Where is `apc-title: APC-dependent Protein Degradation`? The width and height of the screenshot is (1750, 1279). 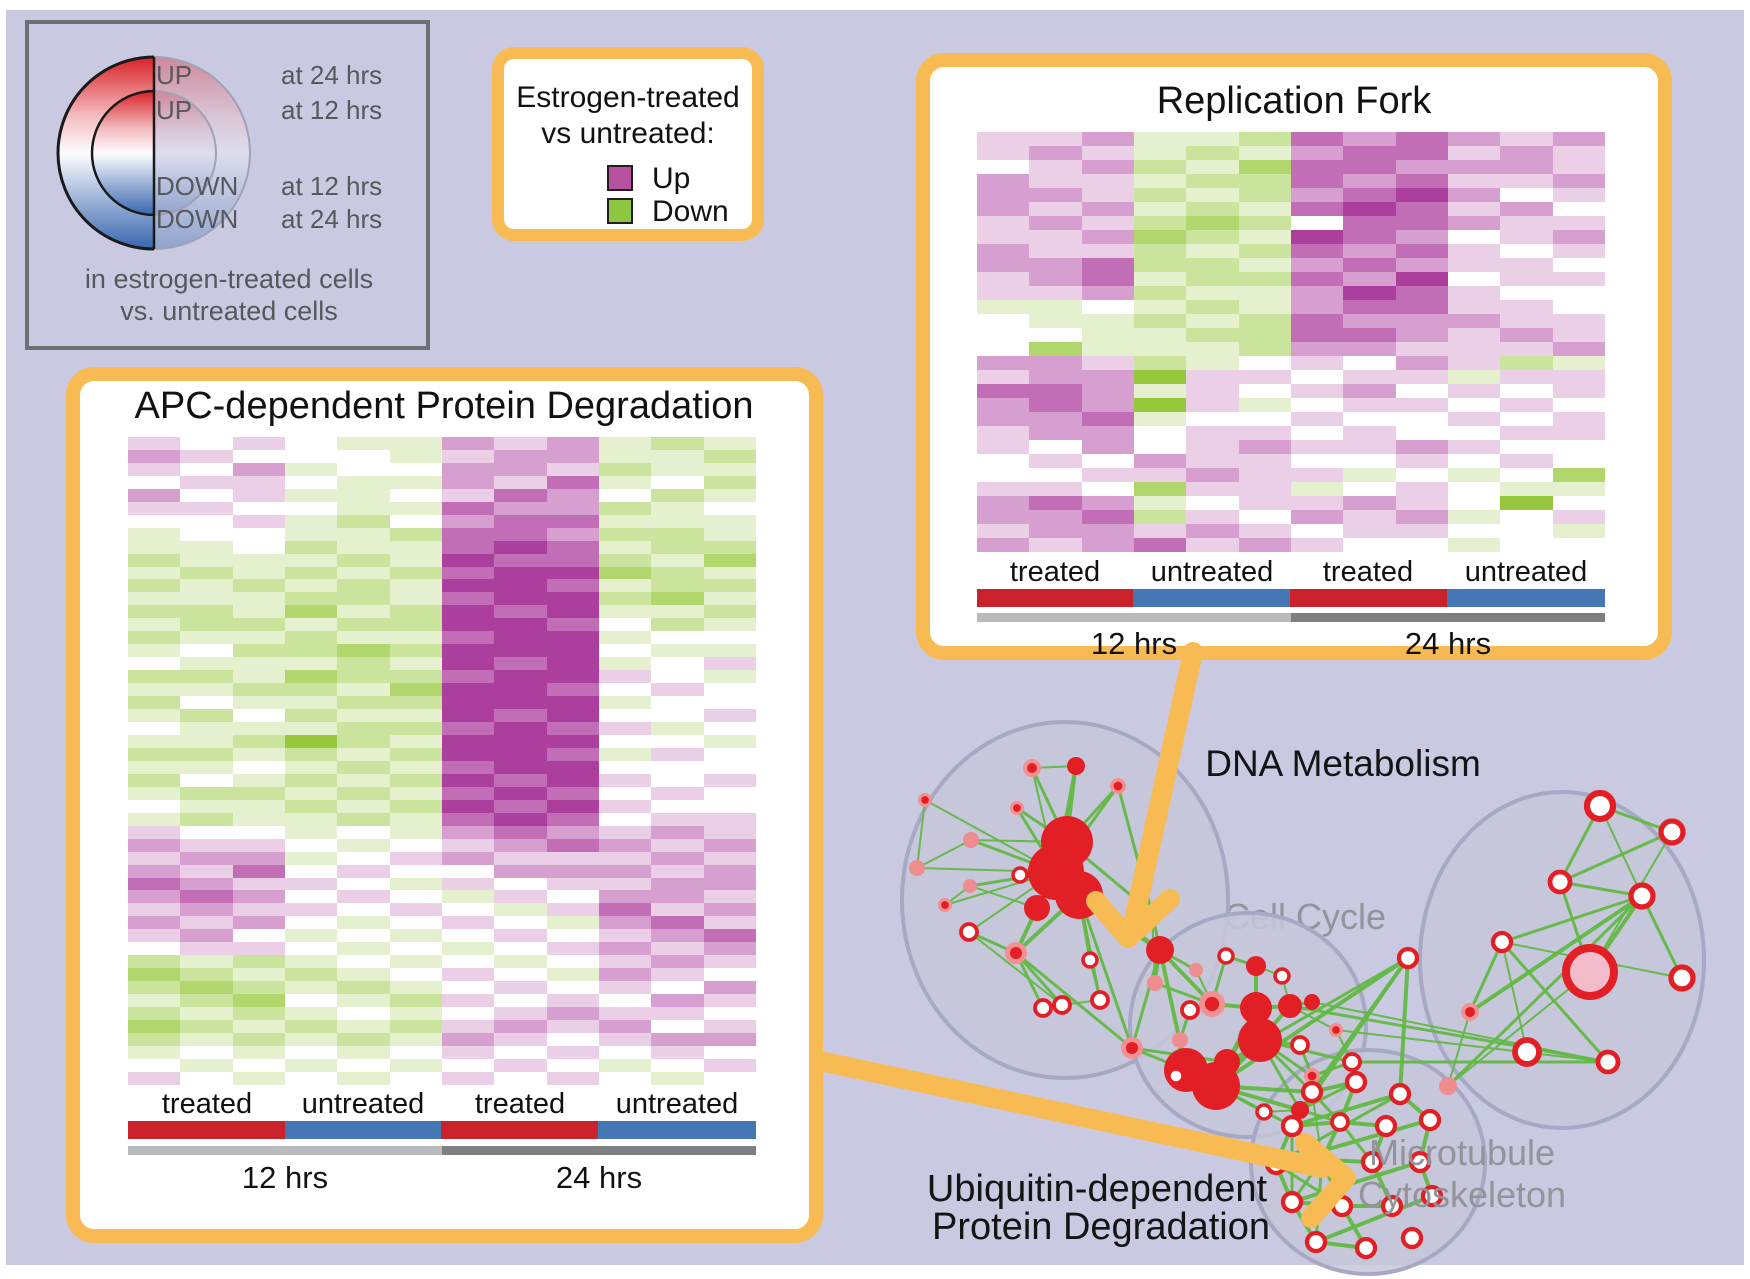 apc-title: APC-dependent Protein Degradation is located at coordinates (444, 406).